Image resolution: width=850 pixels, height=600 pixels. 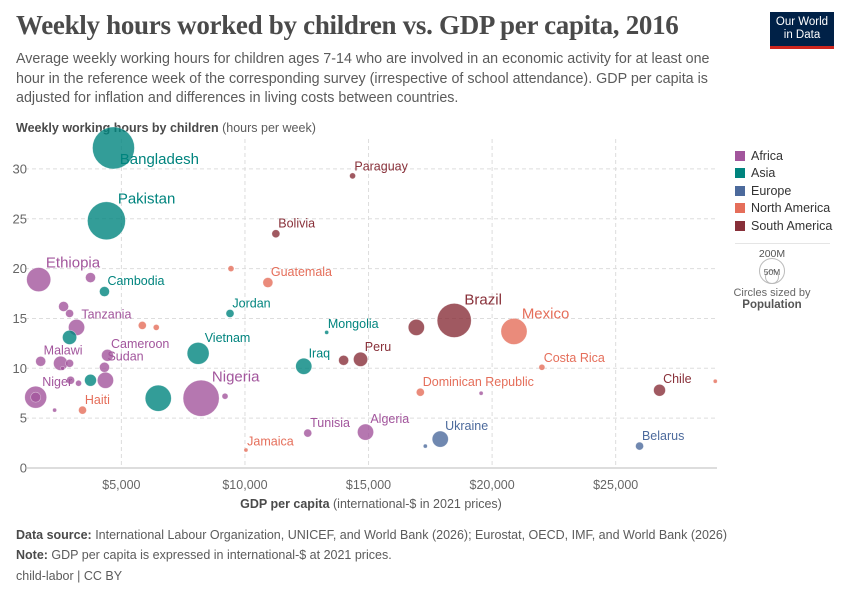 I want to click on legend-item-europe: Europe, so click(x=783, y=191).